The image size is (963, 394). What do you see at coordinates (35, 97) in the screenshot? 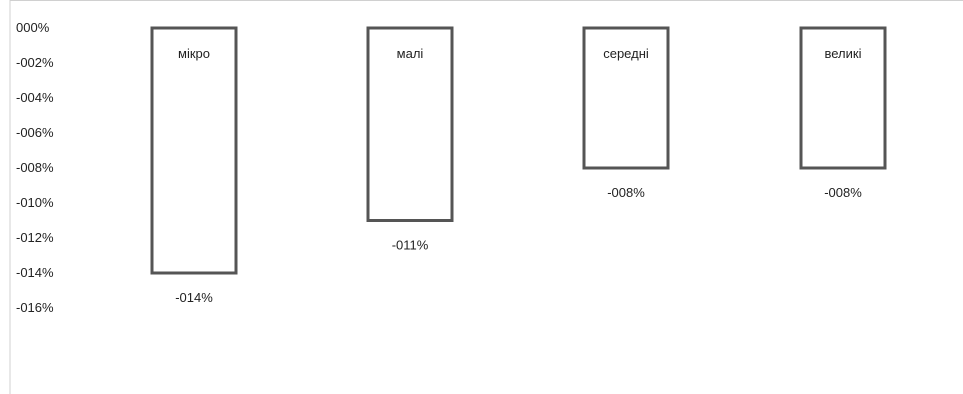
I see `y-tick-label: -004%` at bounding box center [35, 97].